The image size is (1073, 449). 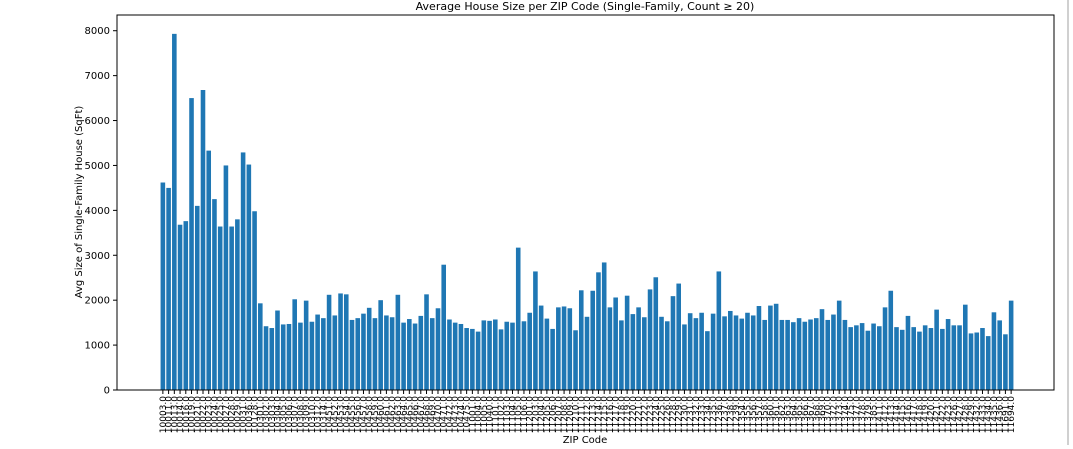 I want to click on x-tick-label: 11358.0, so click(x=766, y=414).